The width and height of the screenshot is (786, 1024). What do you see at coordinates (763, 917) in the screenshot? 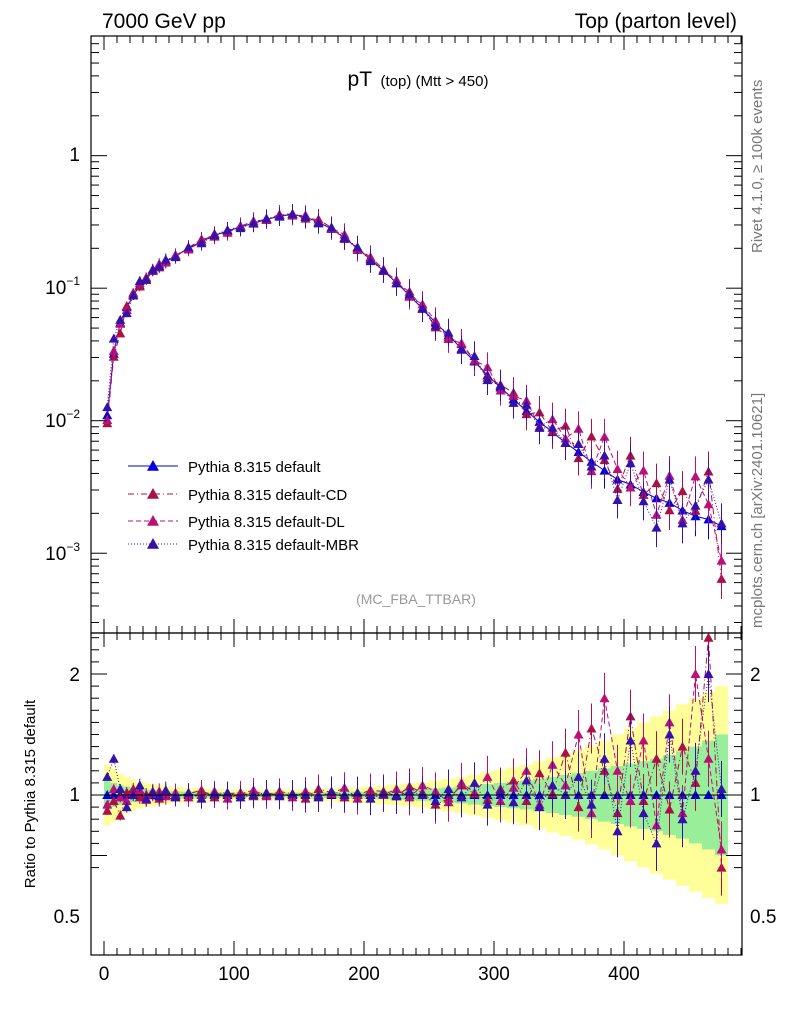
I see `ratio-tick-label-right-0.5: 0.5` at bounding box center [763, 917].